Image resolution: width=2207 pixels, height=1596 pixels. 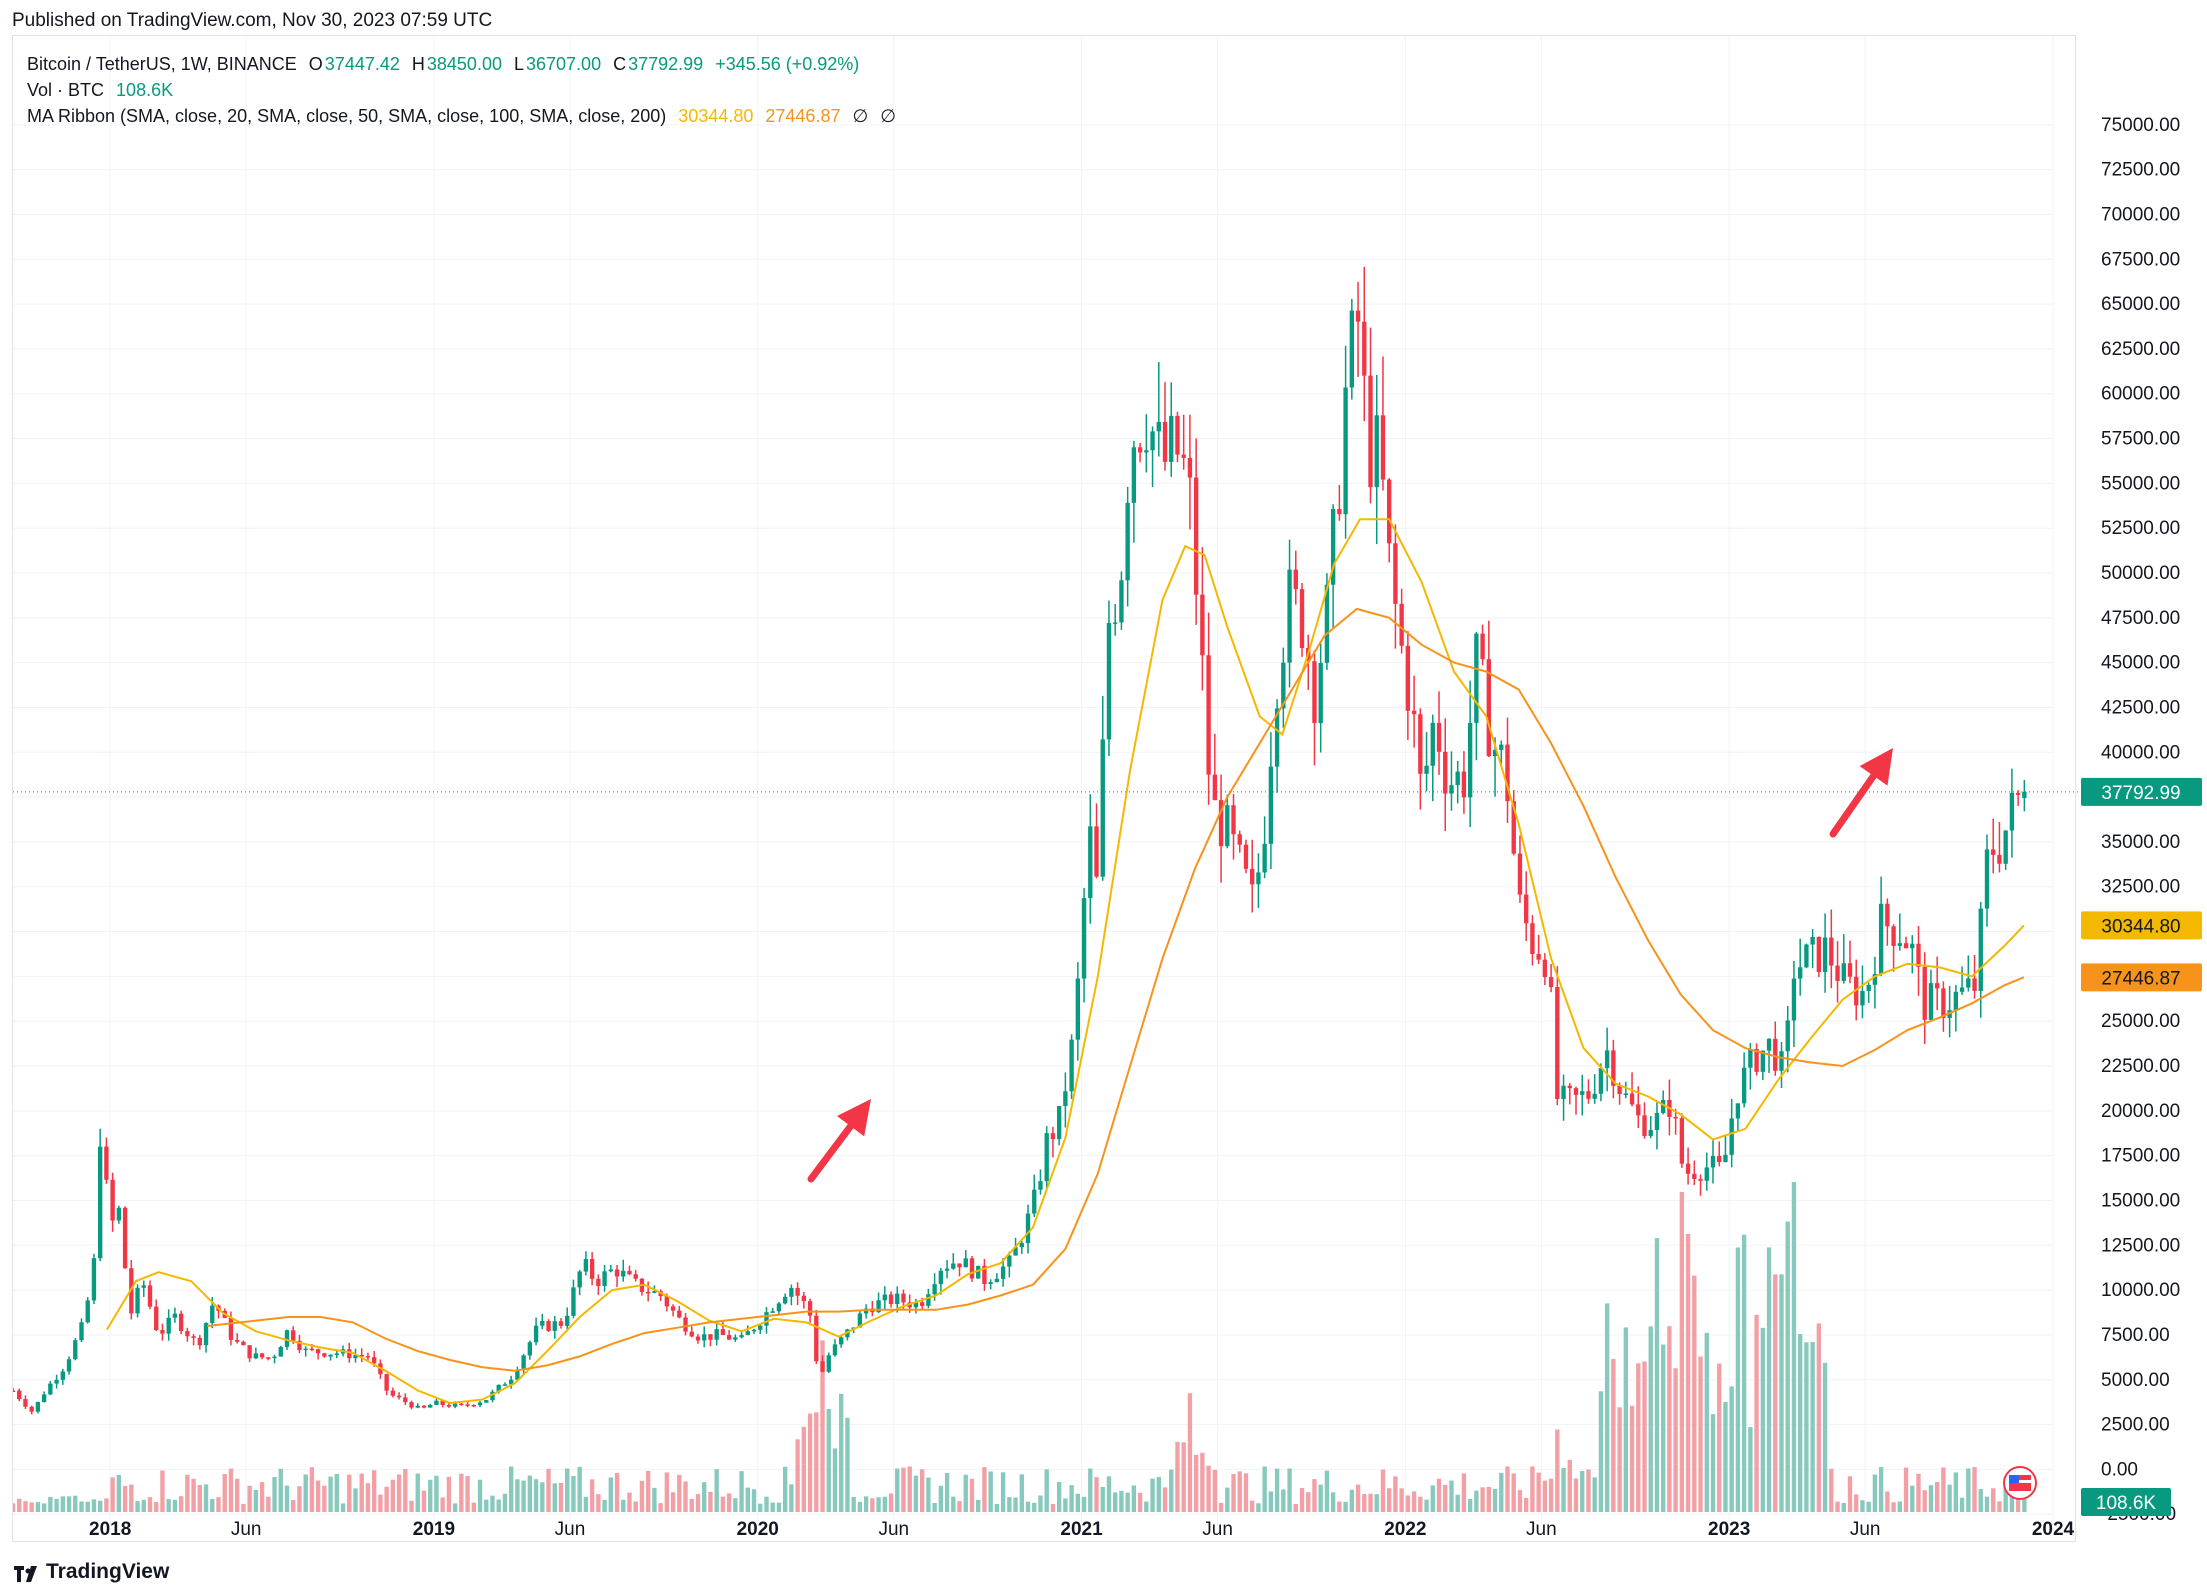 What do you see at coordinates (1729, 1529) in the screenshot?
I see `x-tick-label: 2023` at bounding box center [1729, 1529].